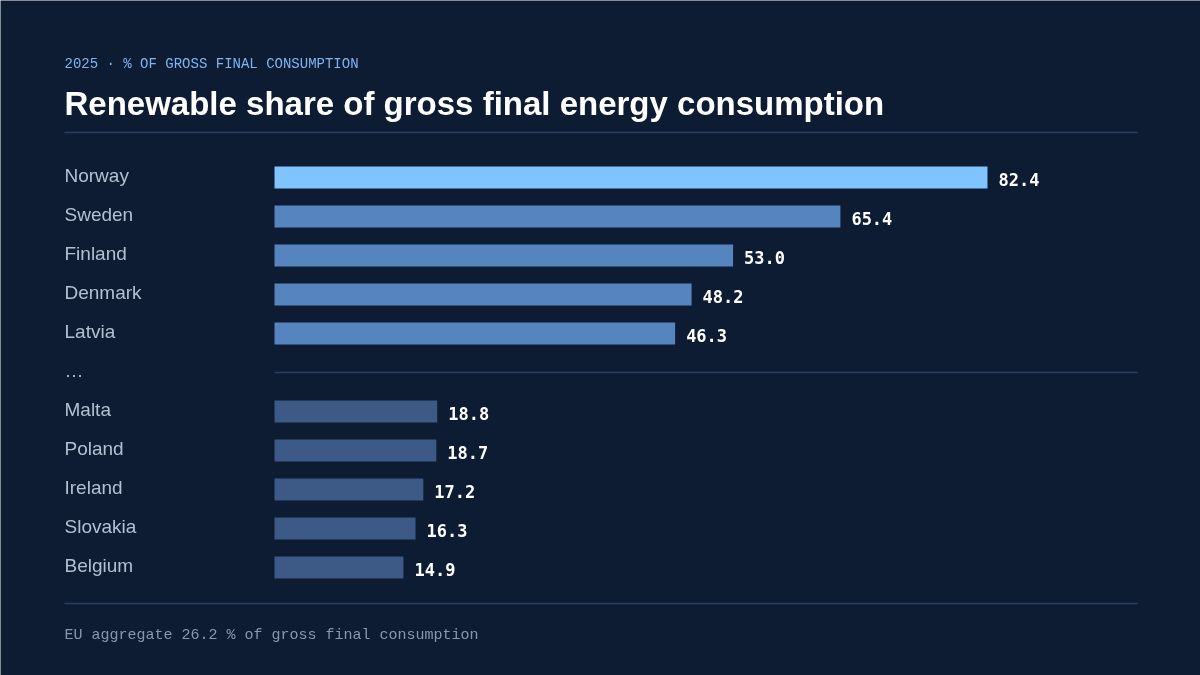  Describe the element at coordinates (435, 570) in the screenshot. I see `data-label: 14.9` at that location.